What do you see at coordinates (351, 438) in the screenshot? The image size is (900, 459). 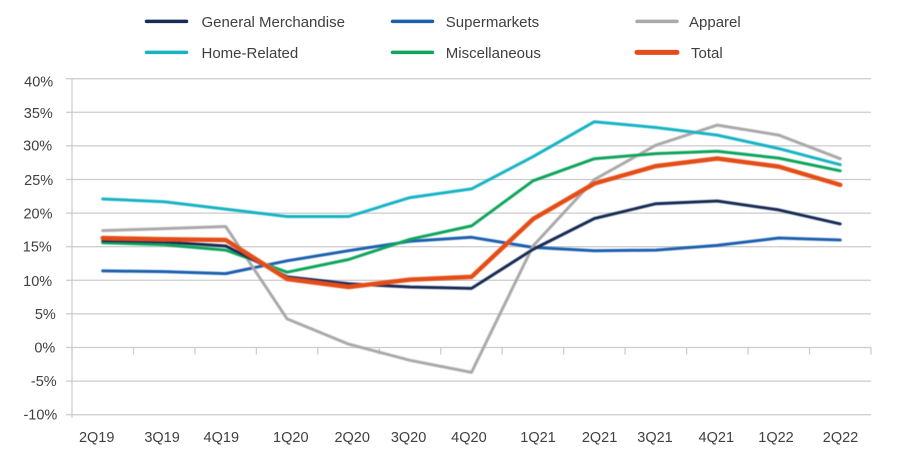 I see `svg-text: 2Q20` at bounding box center [351, 438].